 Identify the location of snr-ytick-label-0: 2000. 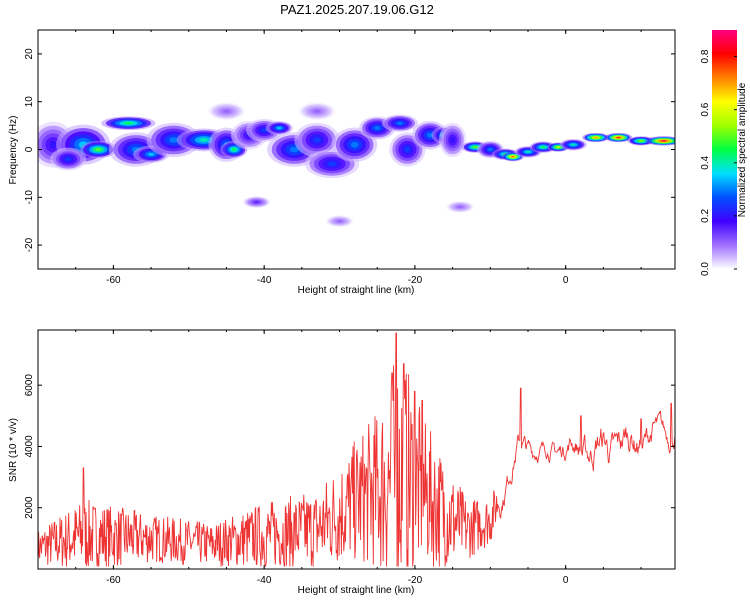
(29, 507).